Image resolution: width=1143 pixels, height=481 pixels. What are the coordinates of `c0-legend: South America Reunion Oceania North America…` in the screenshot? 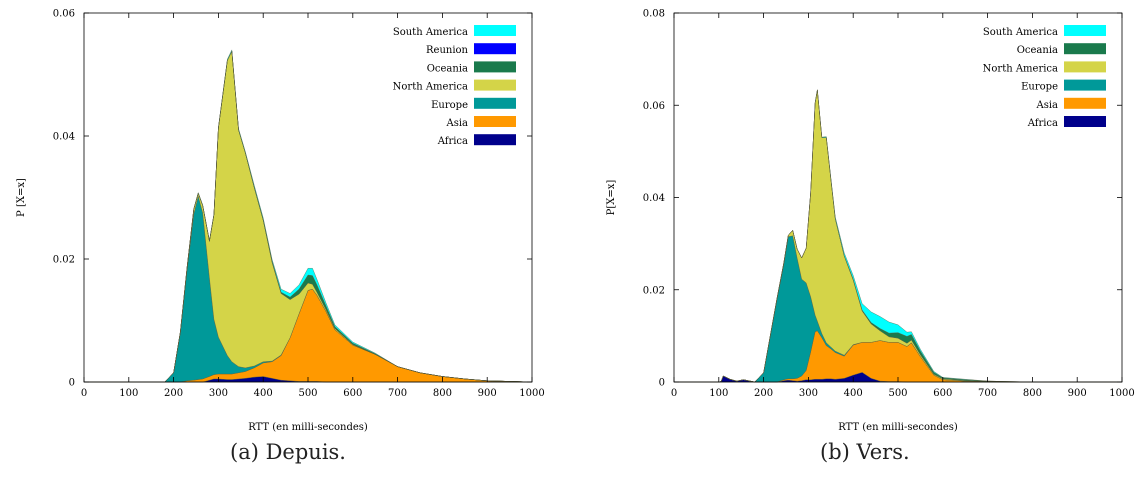 It's located at (454, 86).